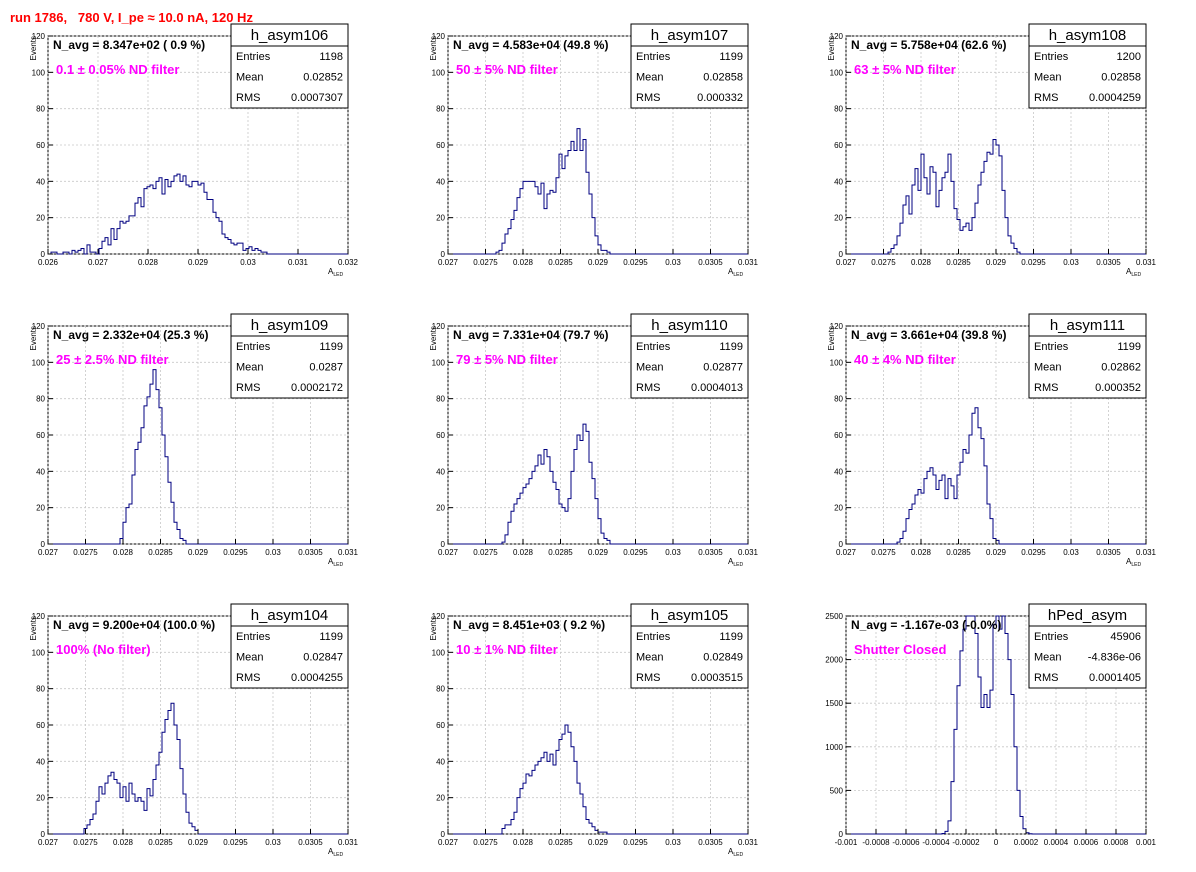  I want to click on x-tick-label: 0.001, so click(1146, 842).